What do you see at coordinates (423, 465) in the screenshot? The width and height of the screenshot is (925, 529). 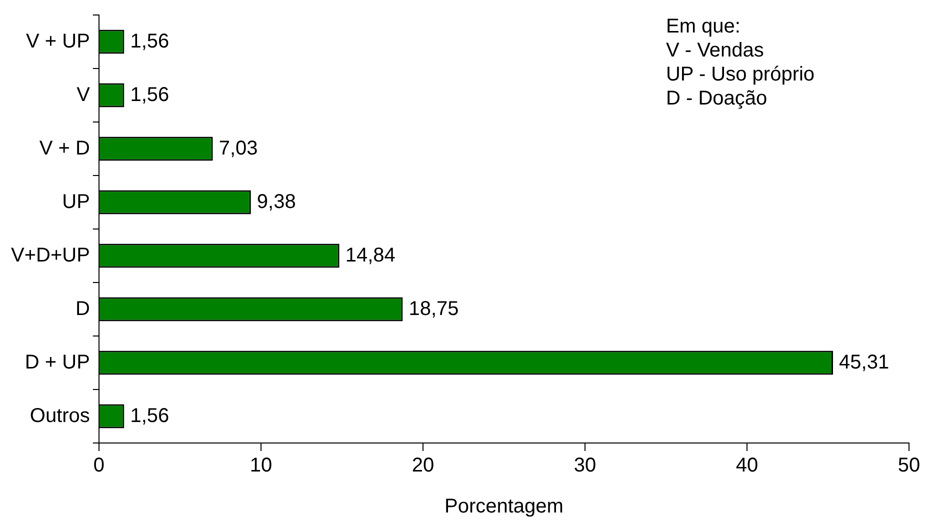 I see `x-tick-label: 20` at bounding box center [423, 465].